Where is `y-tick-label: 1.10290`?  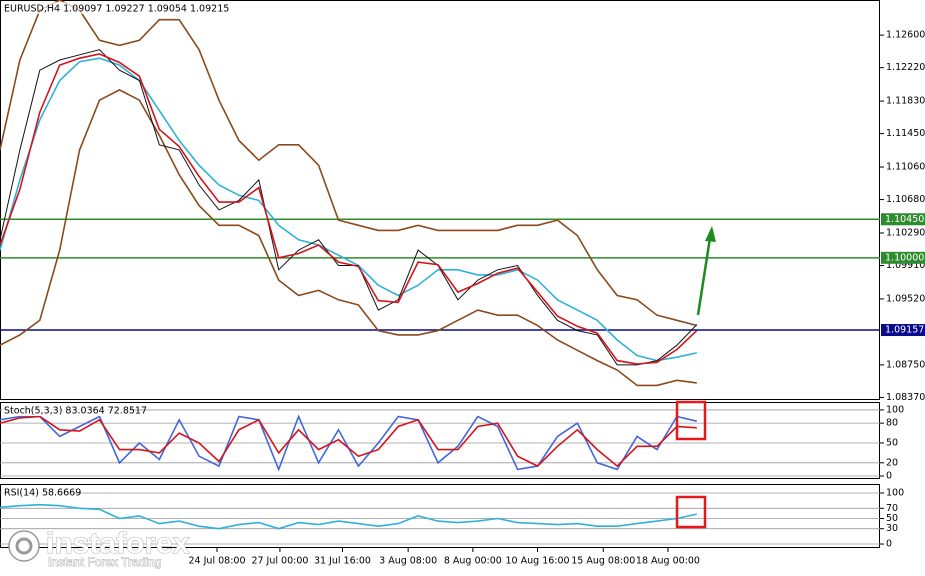
y-tick-label: 1.10290 is located at coordinates (905, 232).